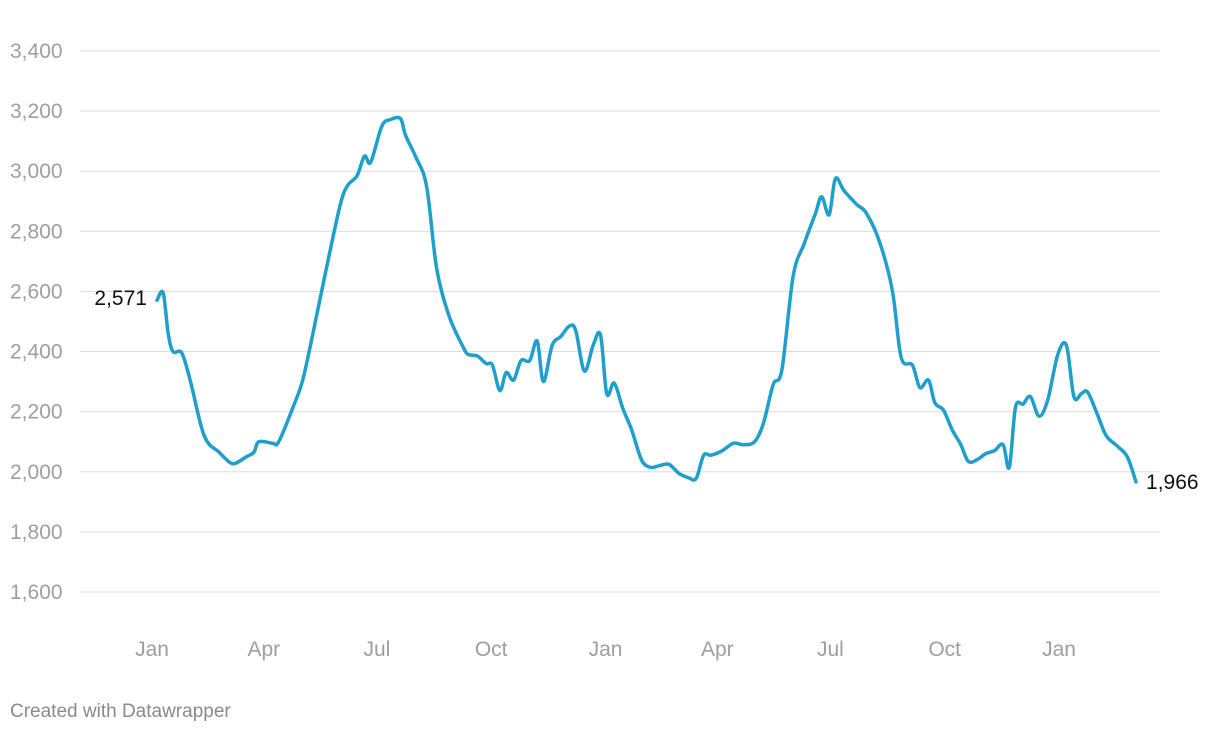 The image size is (1220, 738). What do you see at coordinates (36, 291) in the screenshot?
I see `y-tick-label: 2,600` at bounding box center [36, 291].